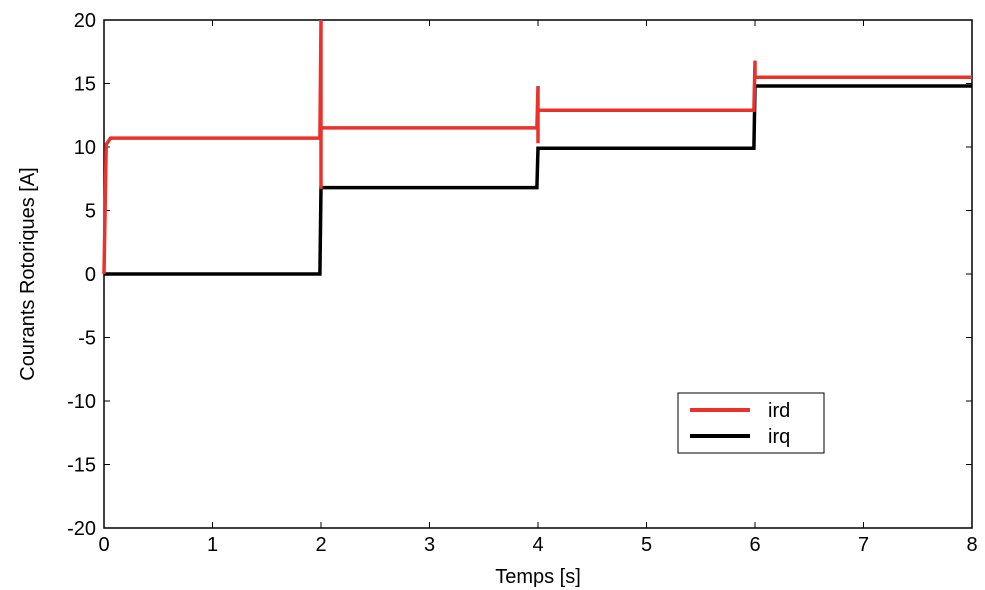 The width and height of the screenshot is (985, 590). Describe the element at coordinates (754, 545) in the screenshot. I see `x-tick-label: 6` at that location.